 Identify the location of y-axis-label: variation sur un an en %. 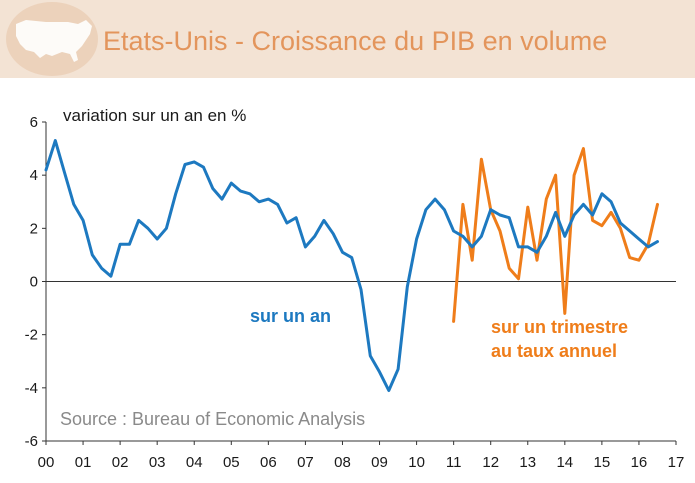
(154, 115).